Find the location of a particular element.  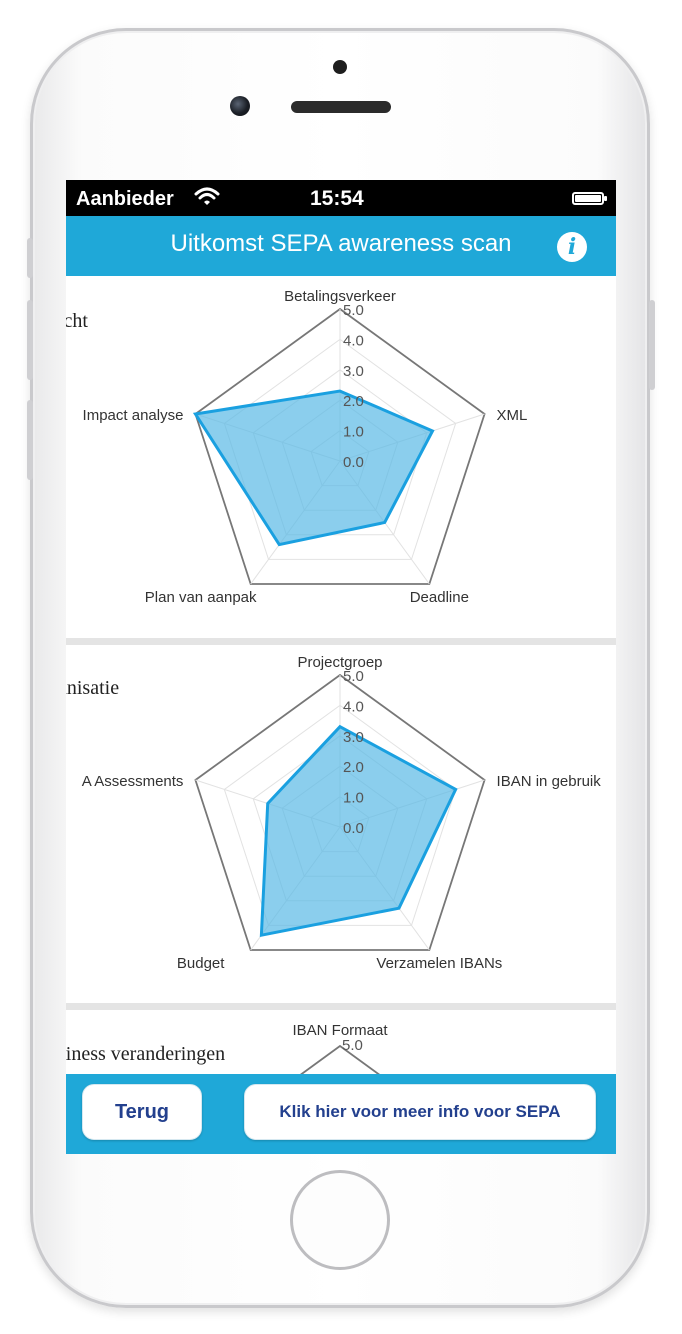

wifi-icon is located at coordinates (207, 199).